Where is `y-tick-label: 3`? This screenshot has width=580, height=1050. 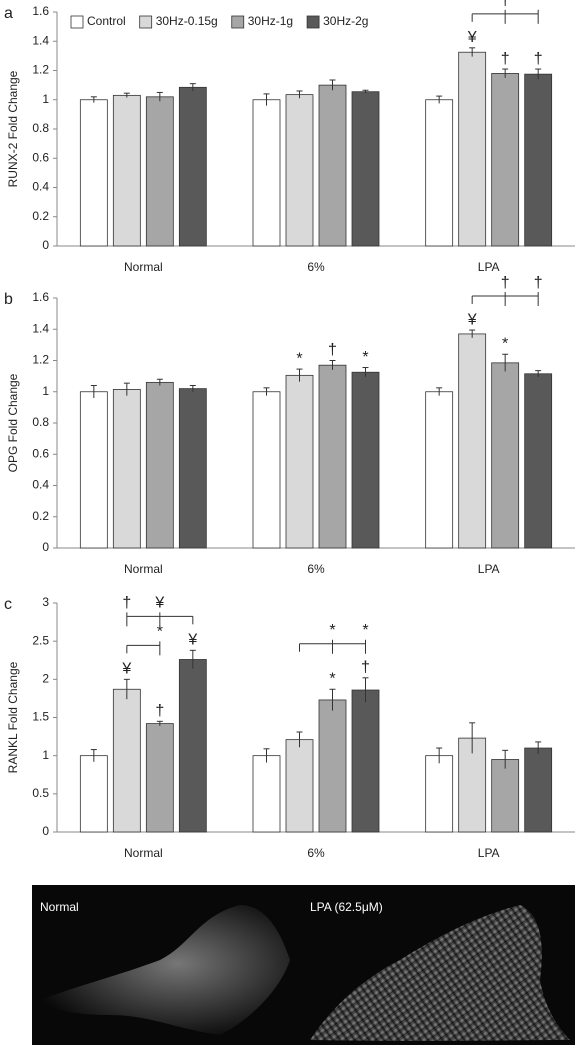 y-tick-label: 3 is located at coordinates (45, 602).